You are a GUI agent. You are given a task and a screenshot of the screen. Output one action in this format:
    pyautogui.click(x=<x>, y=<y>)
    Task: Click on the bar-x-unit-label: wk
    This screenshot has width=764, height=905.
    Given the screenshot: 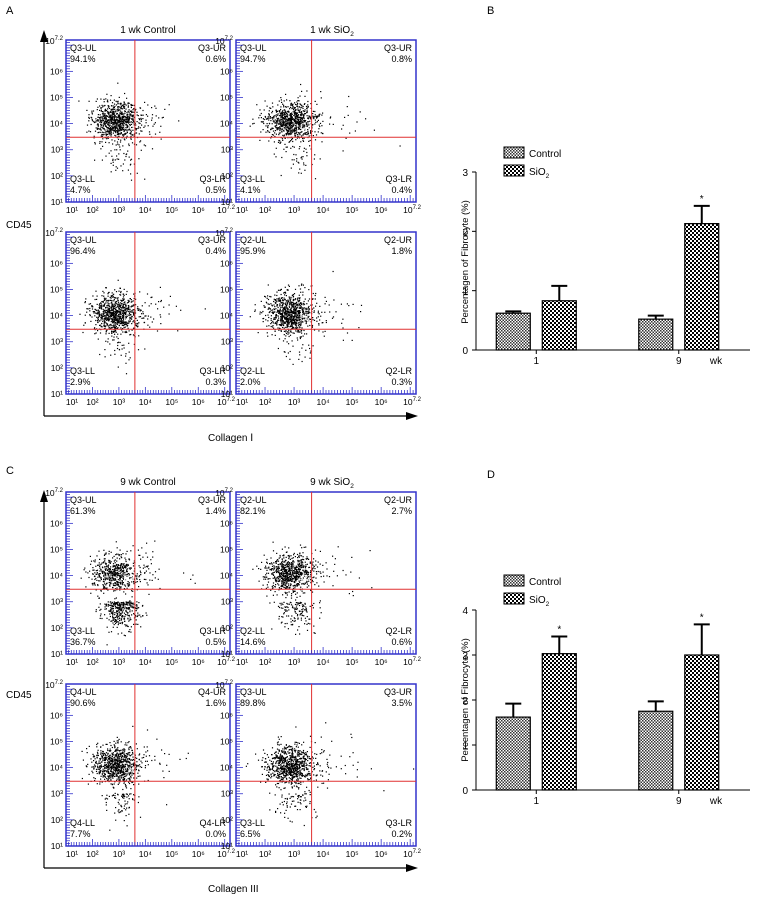 What is the action you would take?
    pyautogui.click(x=716, y=801)
    